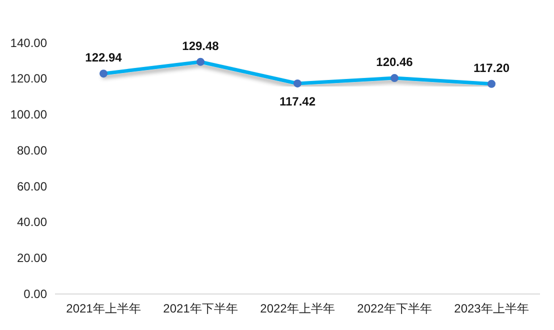  Describe the element at coordinates (201, 45) in the screenshot. I see `data-label: 129.48` at that location.